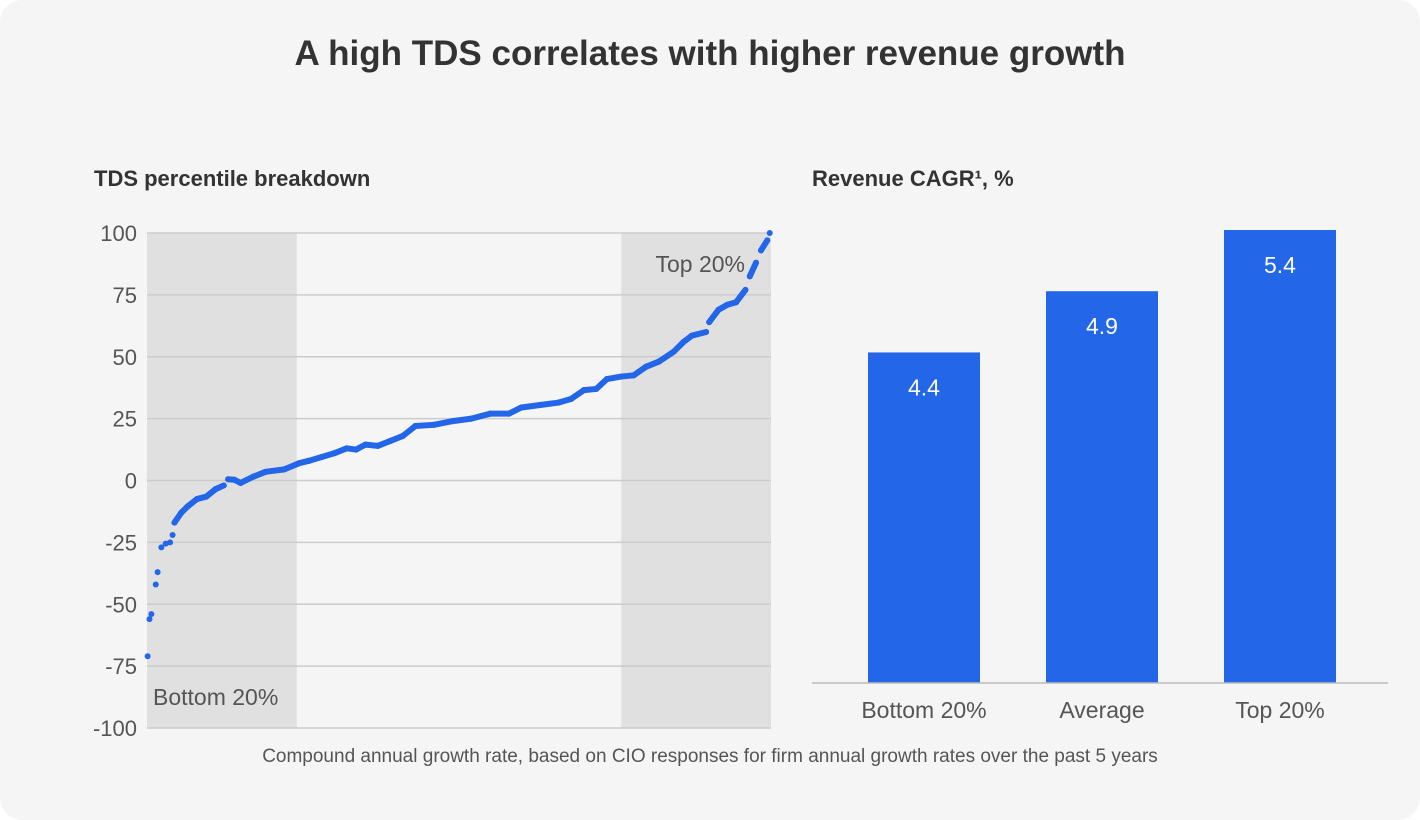 This screenshot has height=820, width=1420. Describe the element at coordinates (232, 178) in the screenshot. I see `left-chart-title: TDS percentile breakdown` at that location.